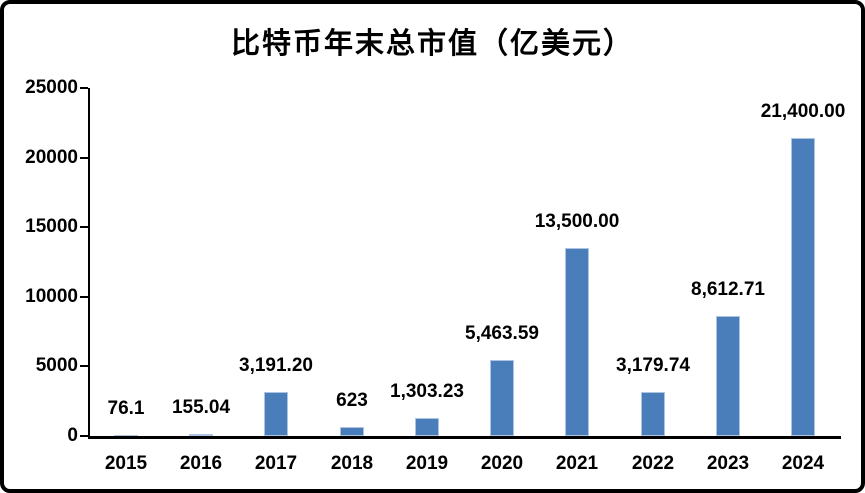 Image resolution: width=865 pixels, height=493 pixels. I want to click on bar-value-label: 8,612.71, so click(728, 289).